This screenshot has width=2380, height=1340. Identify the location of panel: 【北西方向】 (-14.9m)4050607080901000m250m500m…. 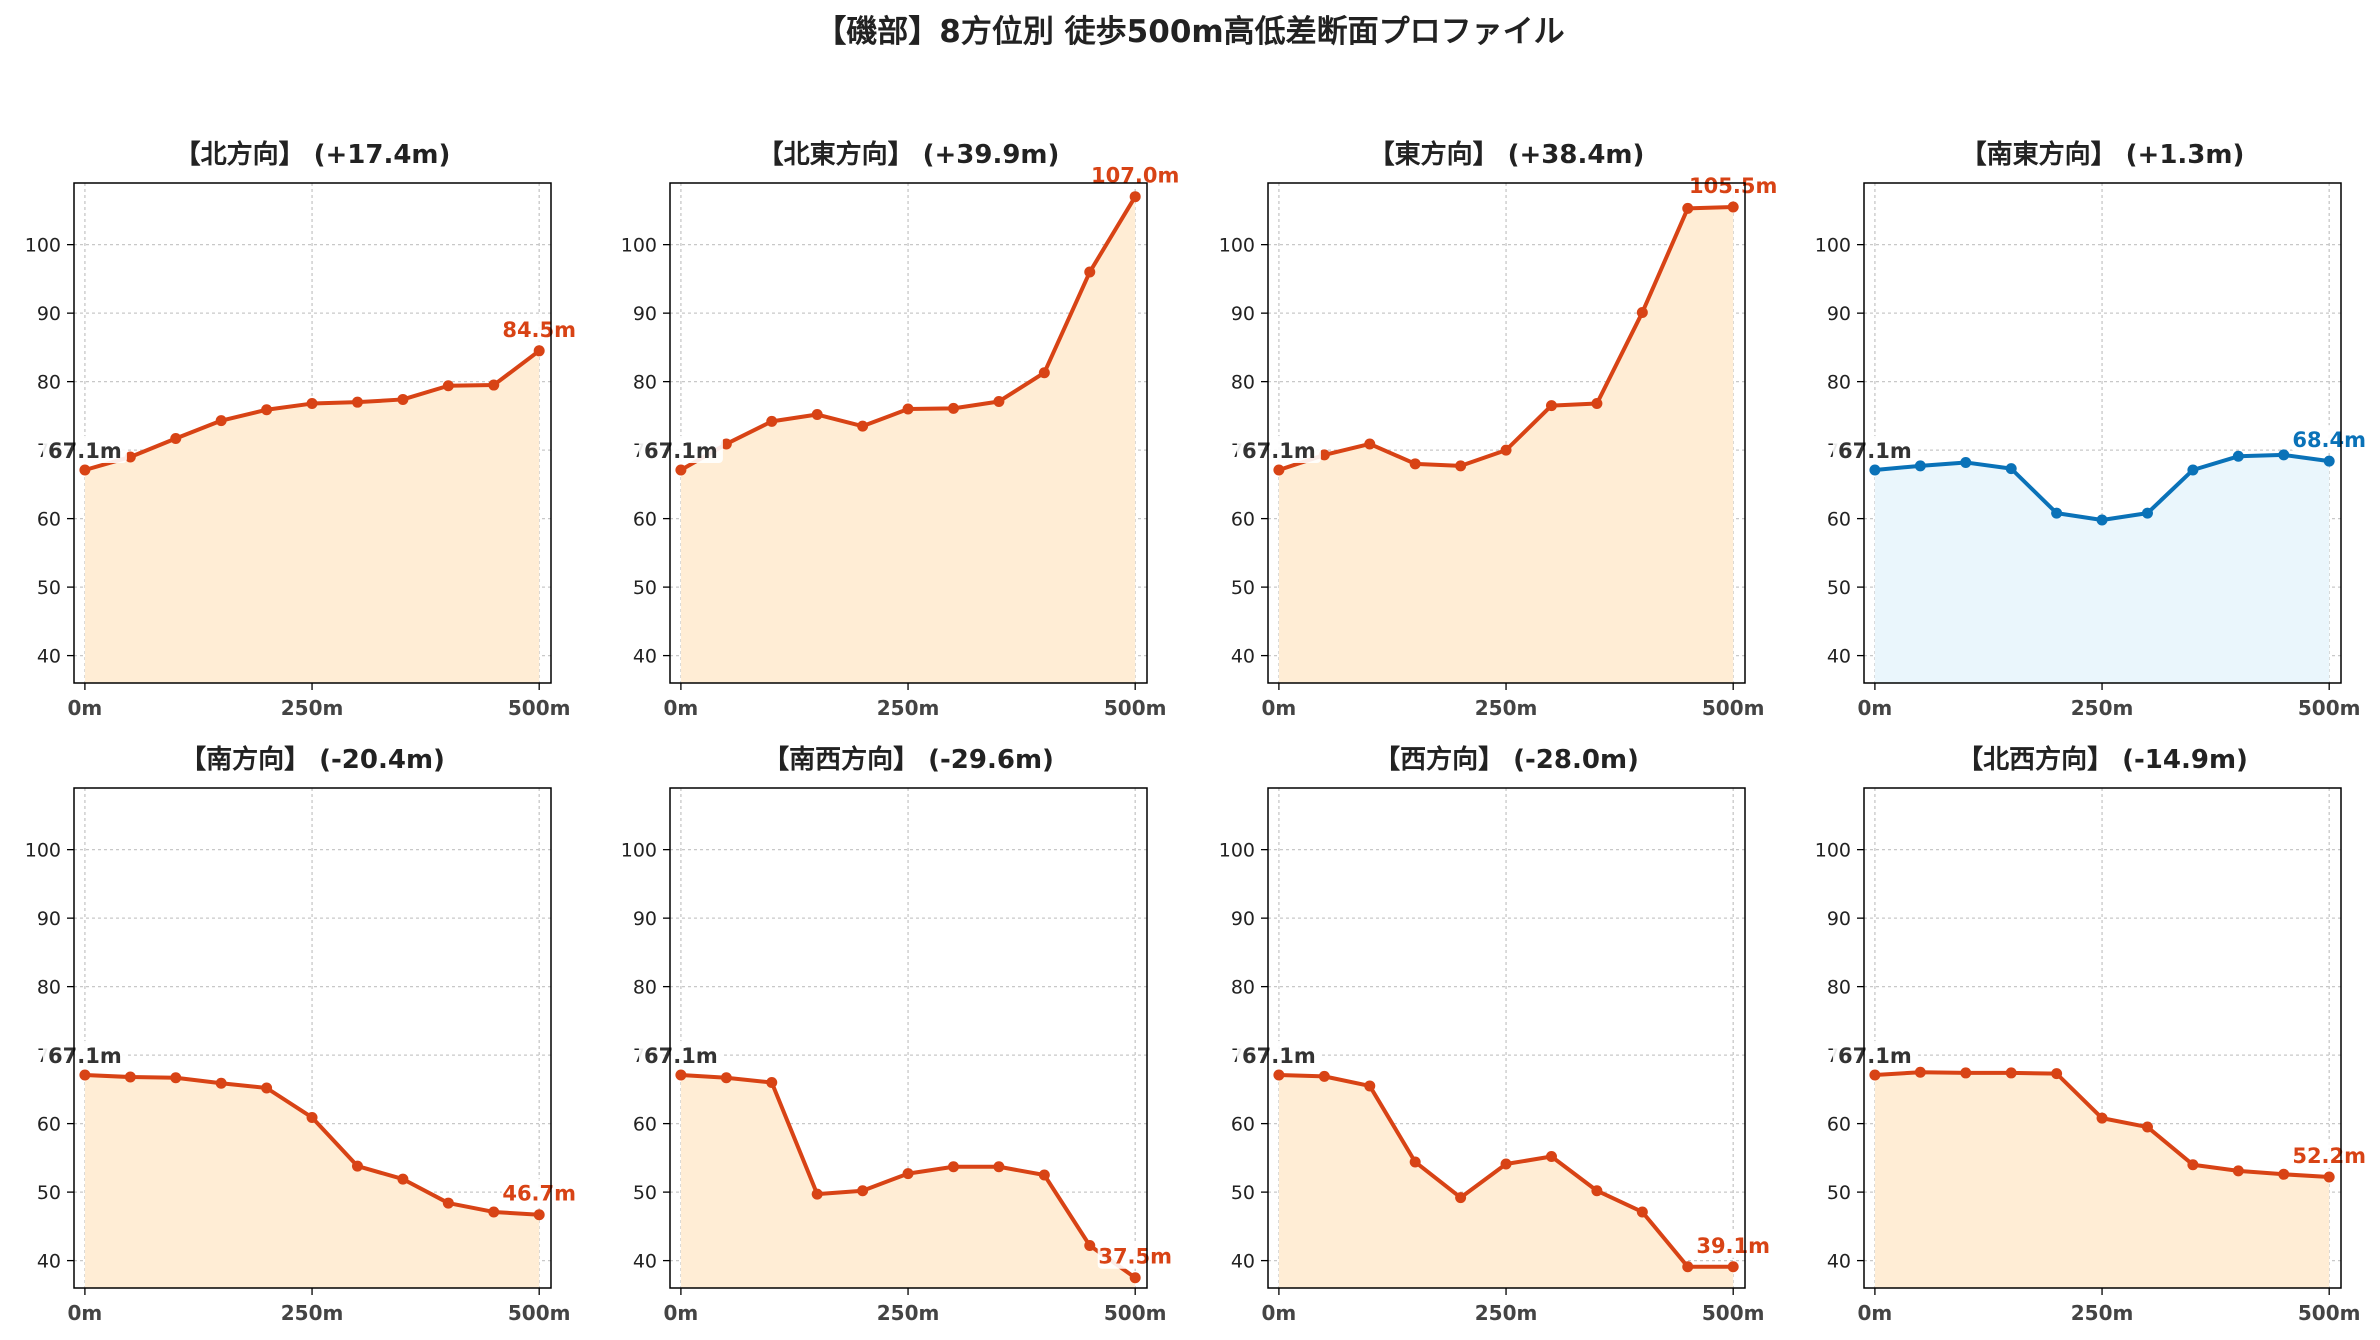
(2091, 1034).